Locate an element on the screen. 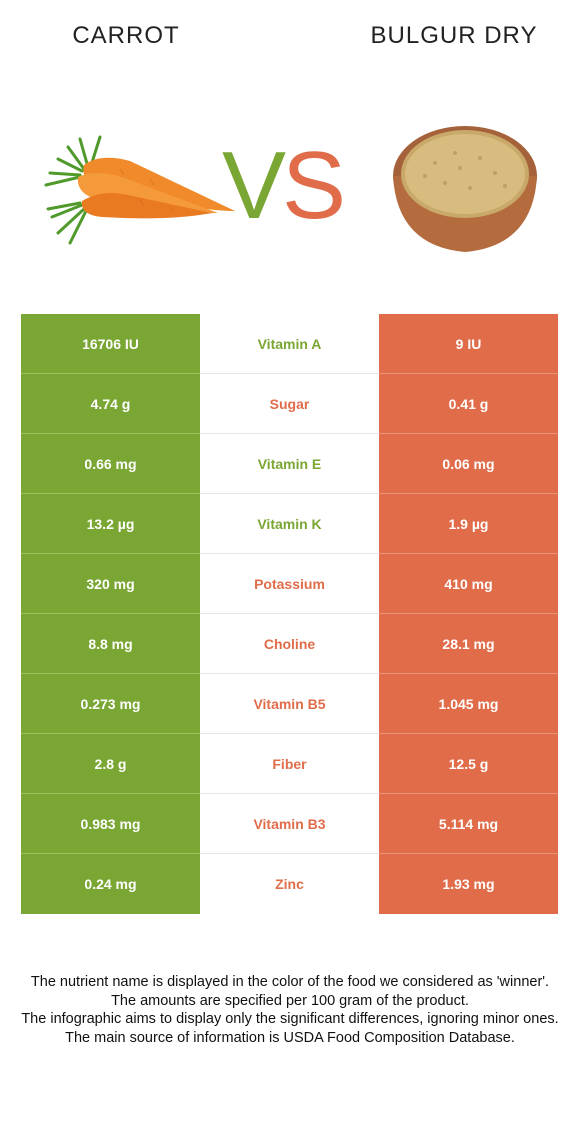 This screenshot has height=1144, width=580. left-food-title: CARROT is located at coordinates (126, 35).